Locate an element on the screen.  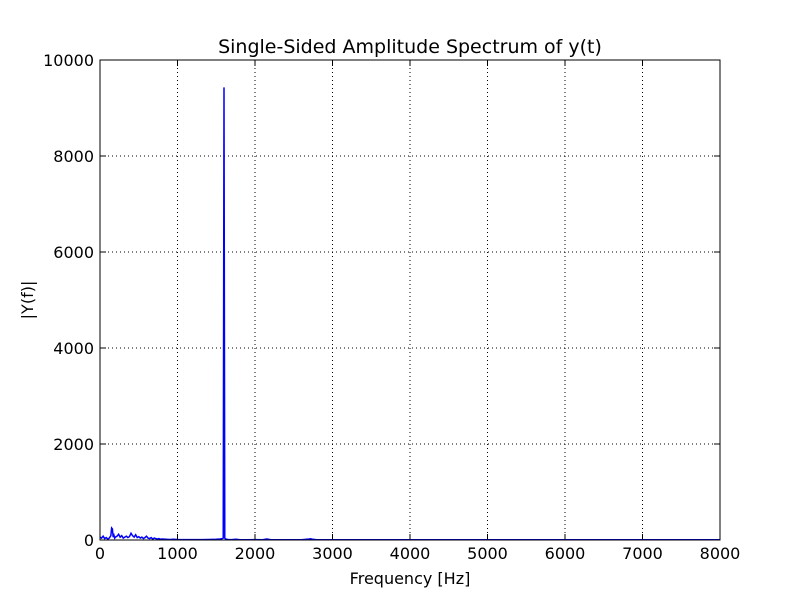
y-tick-label: 10000 is located at coordinates (68, 60).